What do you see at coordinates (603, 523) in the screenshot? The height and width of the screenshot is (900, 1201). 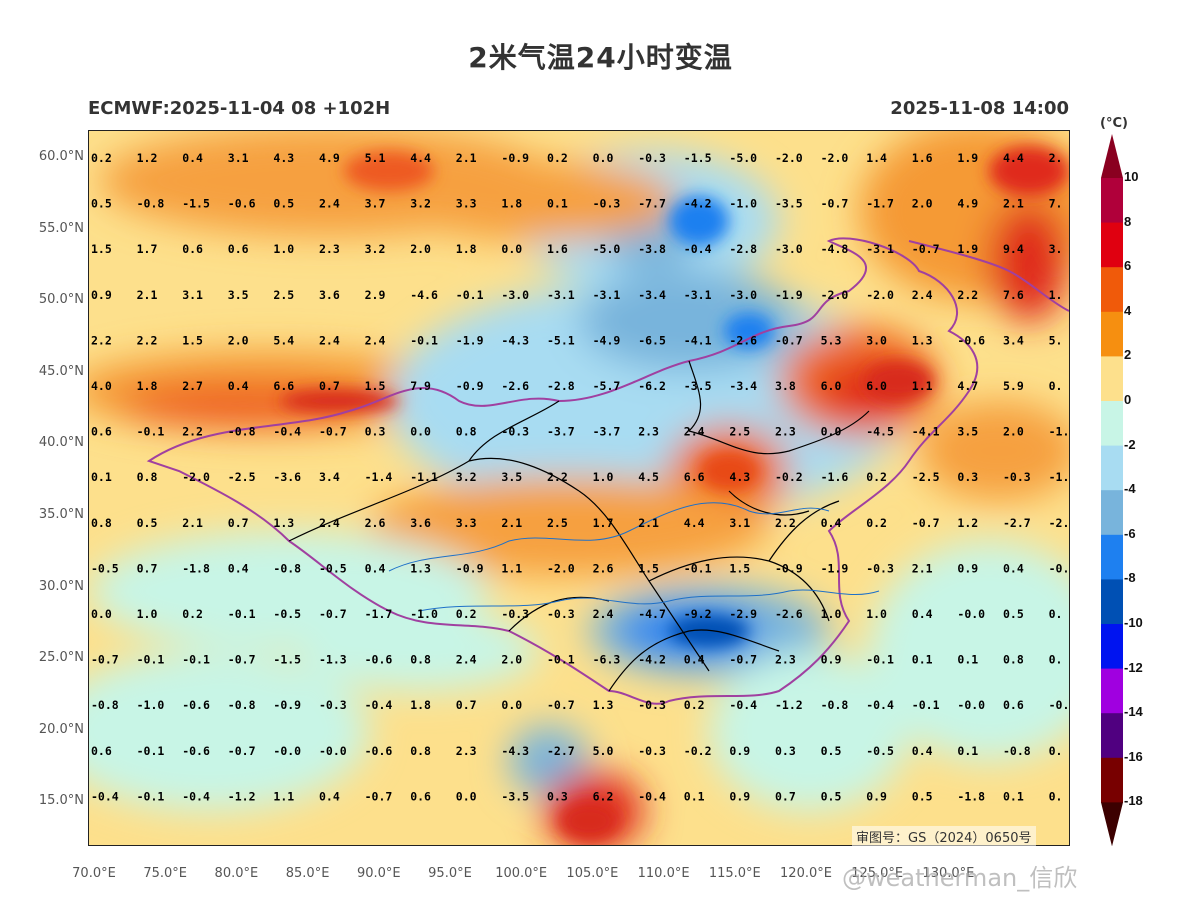 I see `grid-value: 1.7` at bounding box center [603, 523].